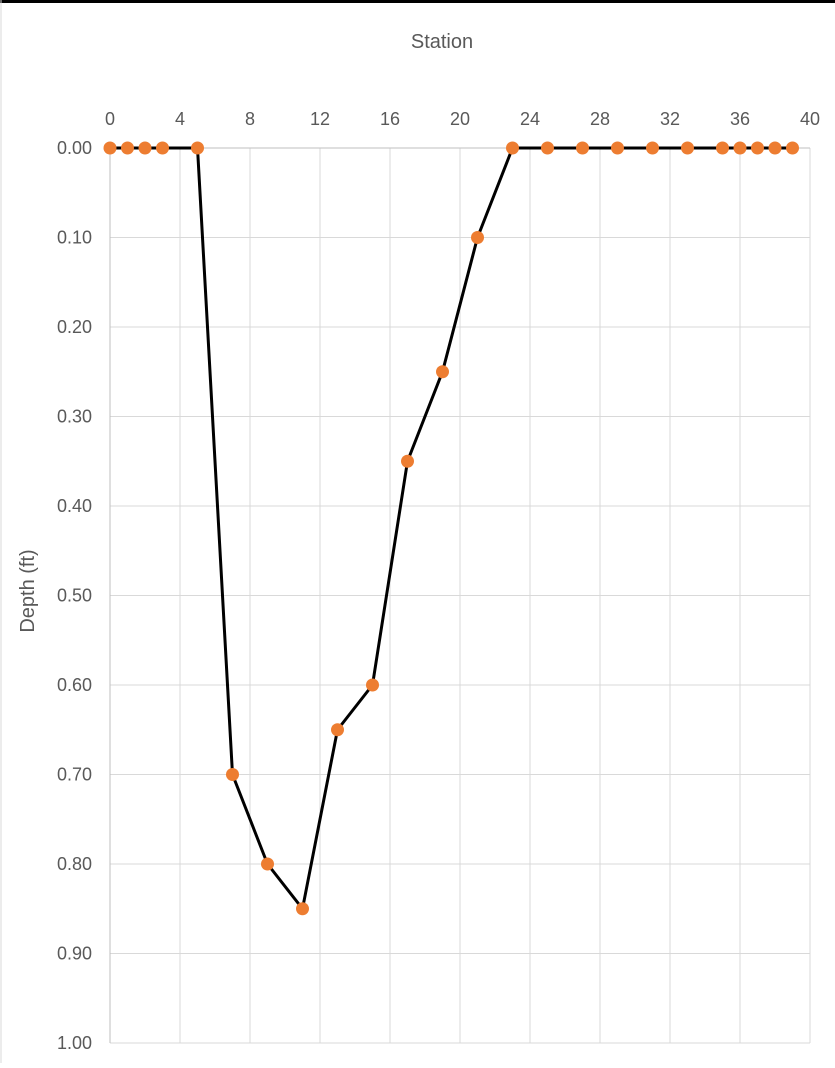 The width and height of the screenshot is (835, 1068). I want to click on x-tick-label: 12, so click(320, 119).